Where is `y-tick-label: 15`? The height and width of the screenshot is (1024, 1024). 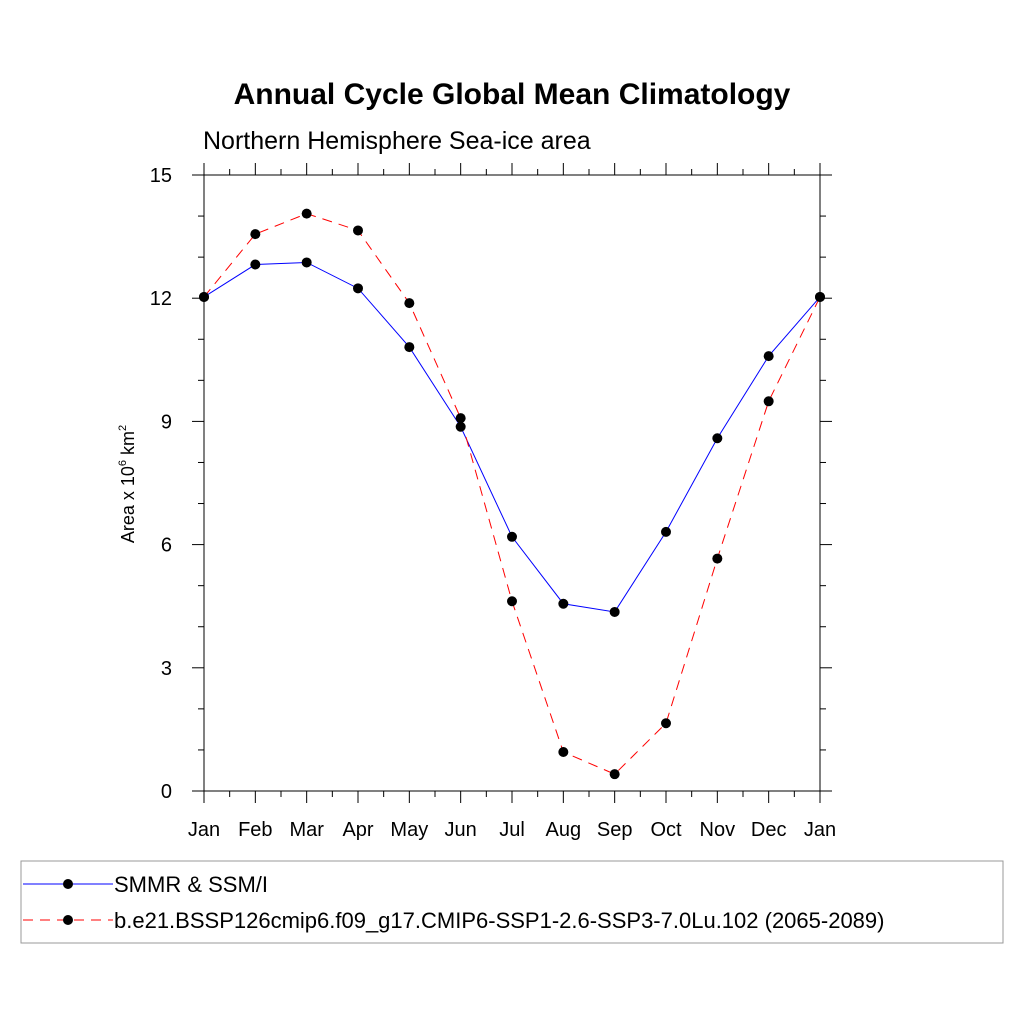
y-tick-label: 15 is located at coordinates (161, 176).